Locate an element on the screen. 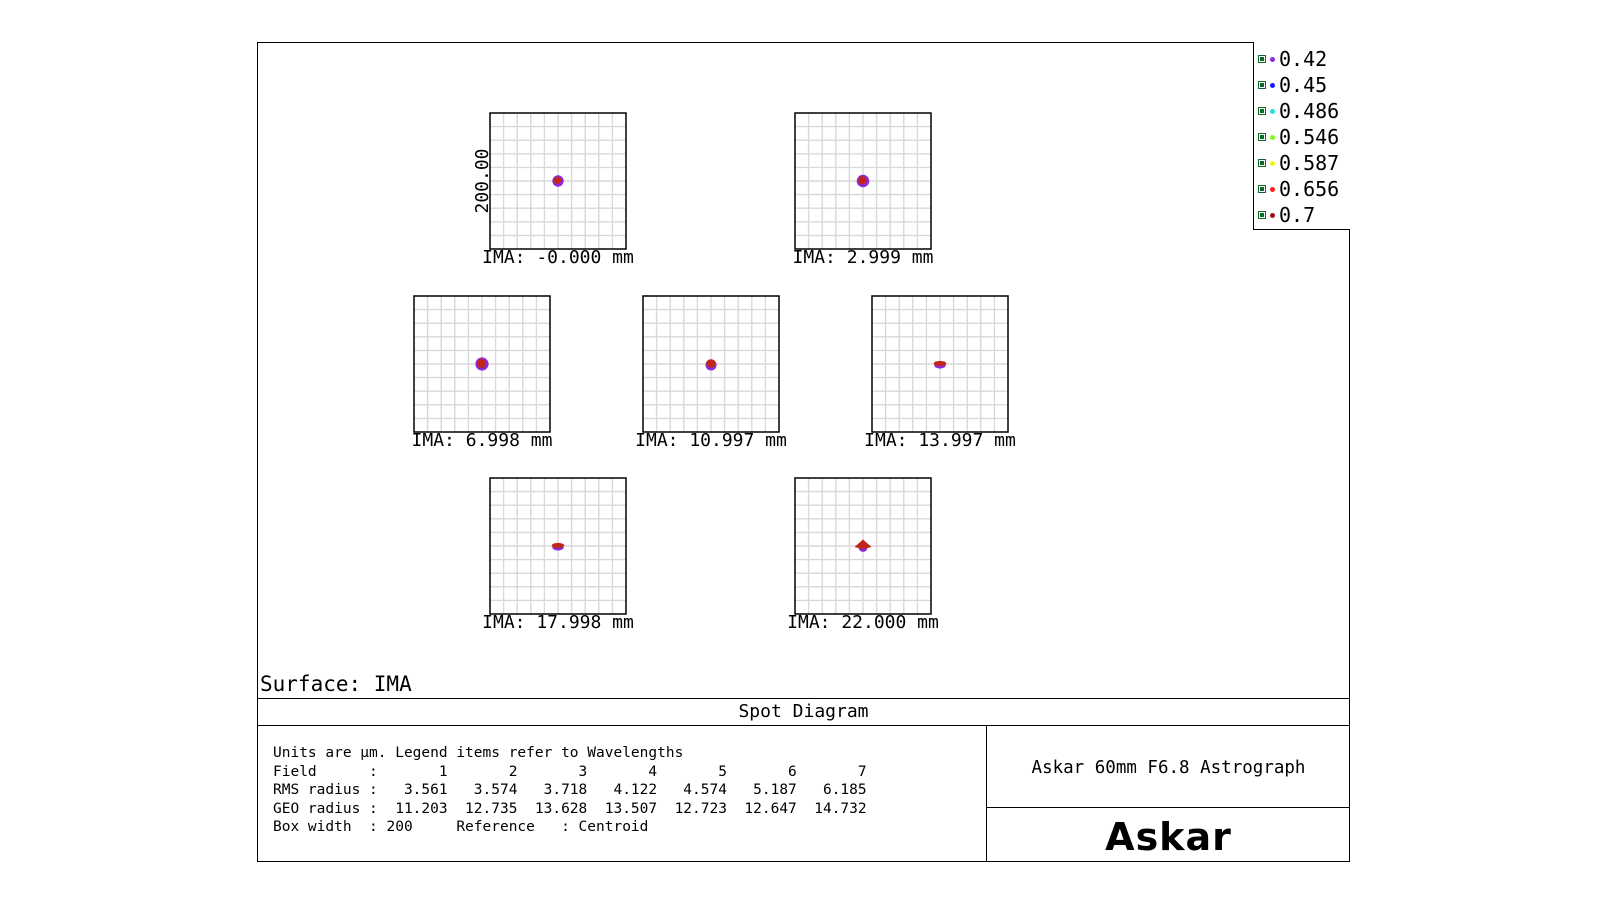  spot-field-2: IMA: 2.999 mm is located at coordinates (863, 190).